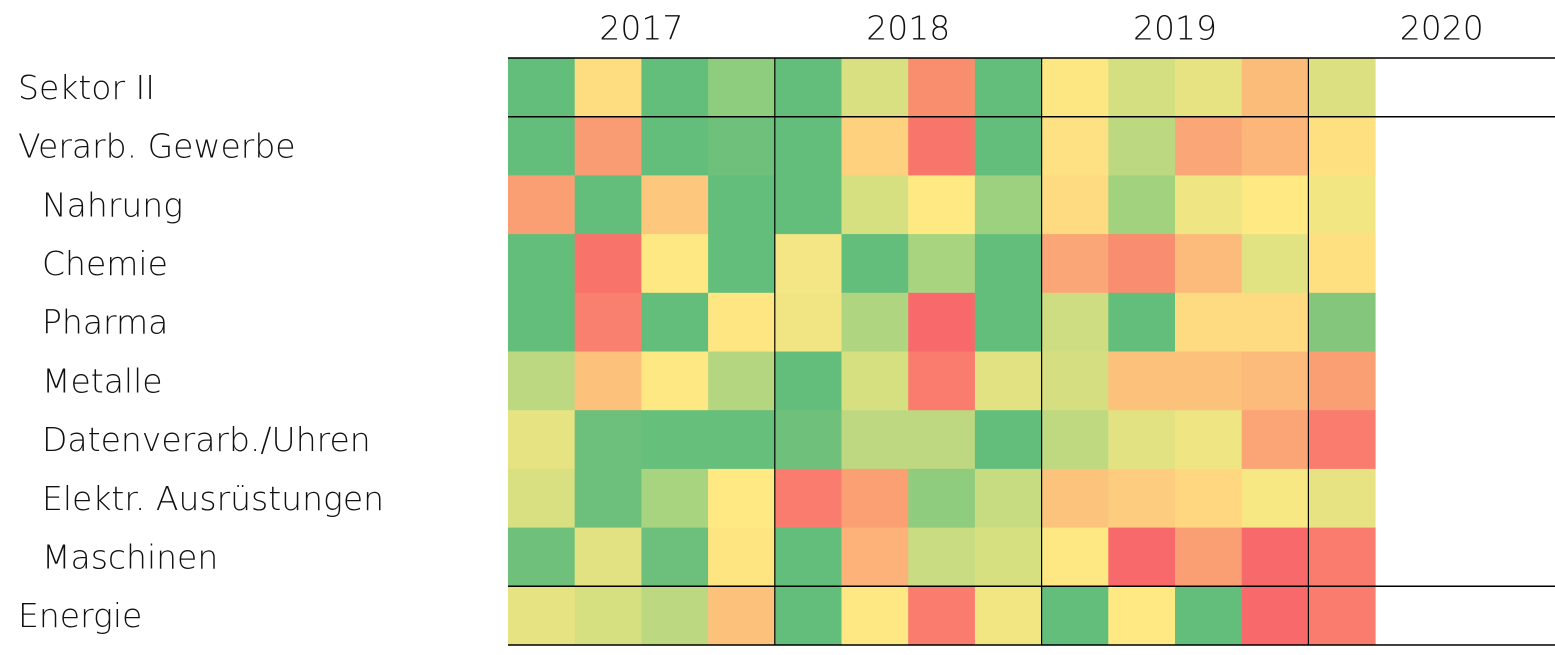 The height and width of the screenshot is (655, 1555). What do you see at coordinates (130, 556) in the screenshot?
I see `row-label: Maschinen` at bounding box center [130, 556].